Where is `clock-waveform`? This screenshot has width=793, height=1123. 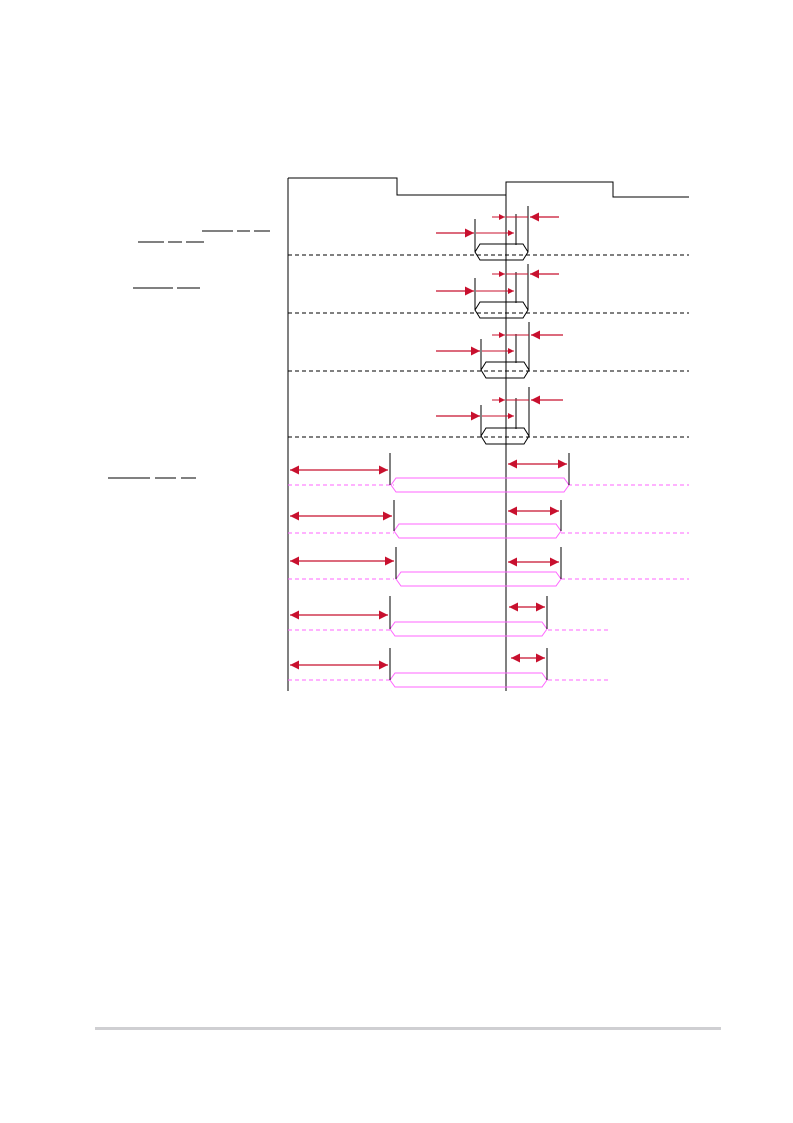
clock-waveform is located at coordinates (488, 187).